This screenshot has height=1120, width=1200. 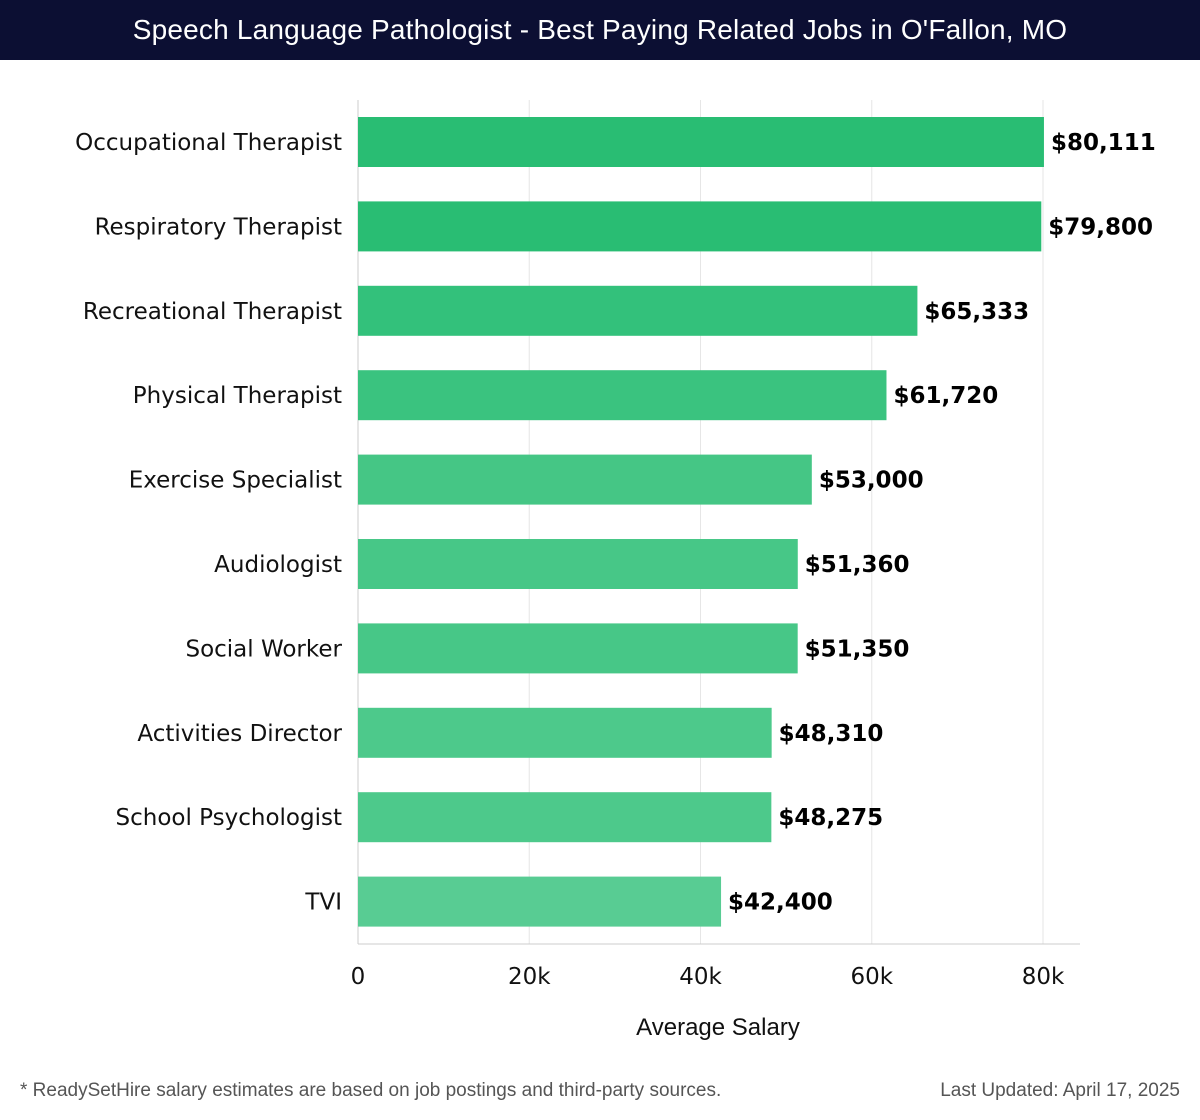 I want to click on category-label: School Psychologist, so click(x=229, y=818).